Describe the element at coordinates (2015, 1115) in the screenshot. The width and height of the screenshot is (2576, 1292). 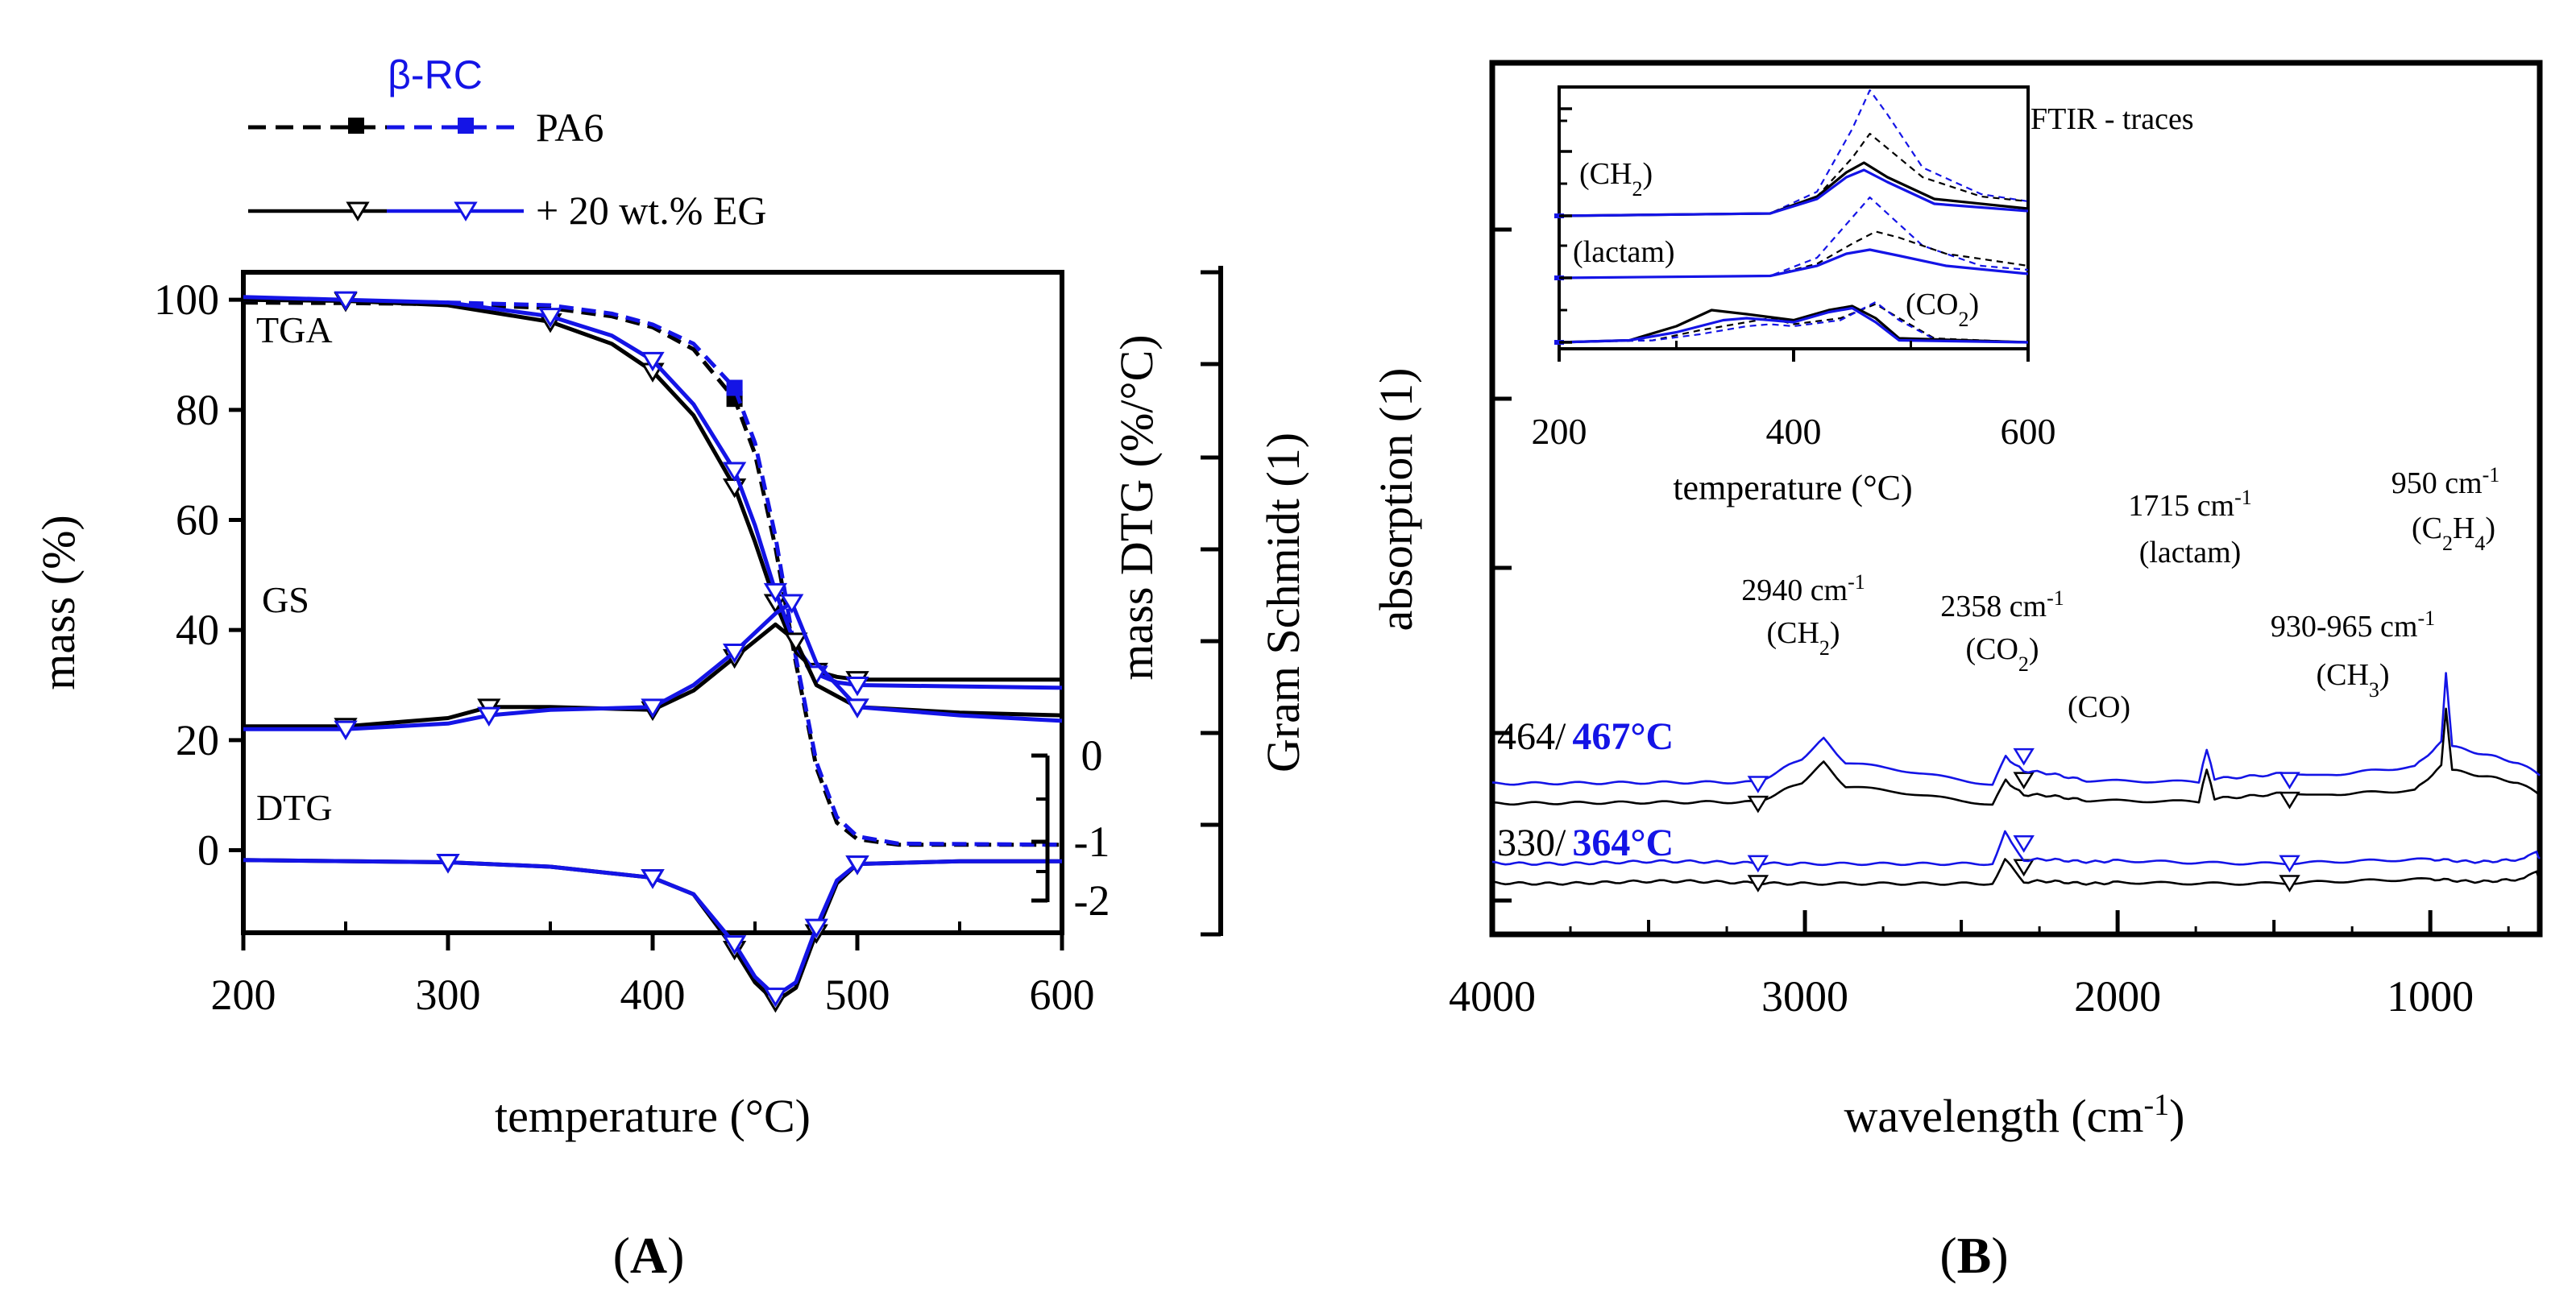
I see `x-axis-label-b: wavelength (cm-1)` at that location.